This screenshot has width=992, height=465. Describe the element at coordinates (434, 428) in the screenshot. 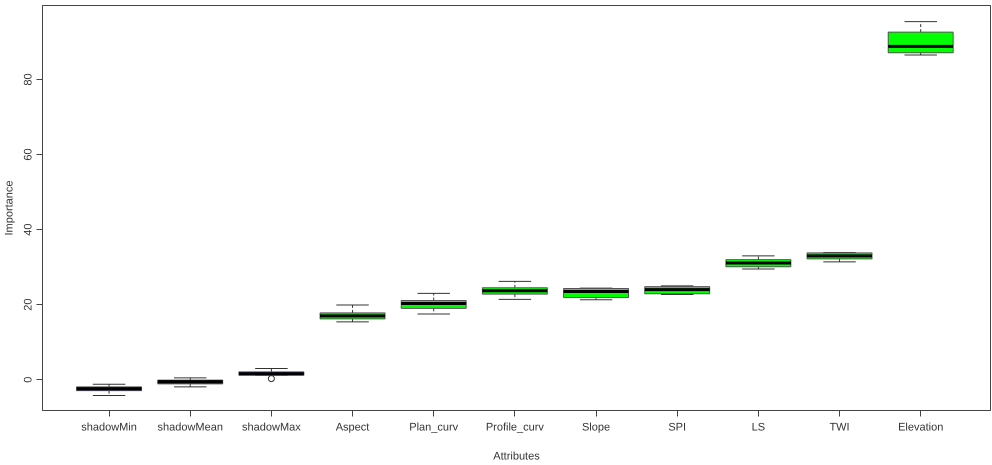

I see `x-tick-label: Plan_curv` at that location.